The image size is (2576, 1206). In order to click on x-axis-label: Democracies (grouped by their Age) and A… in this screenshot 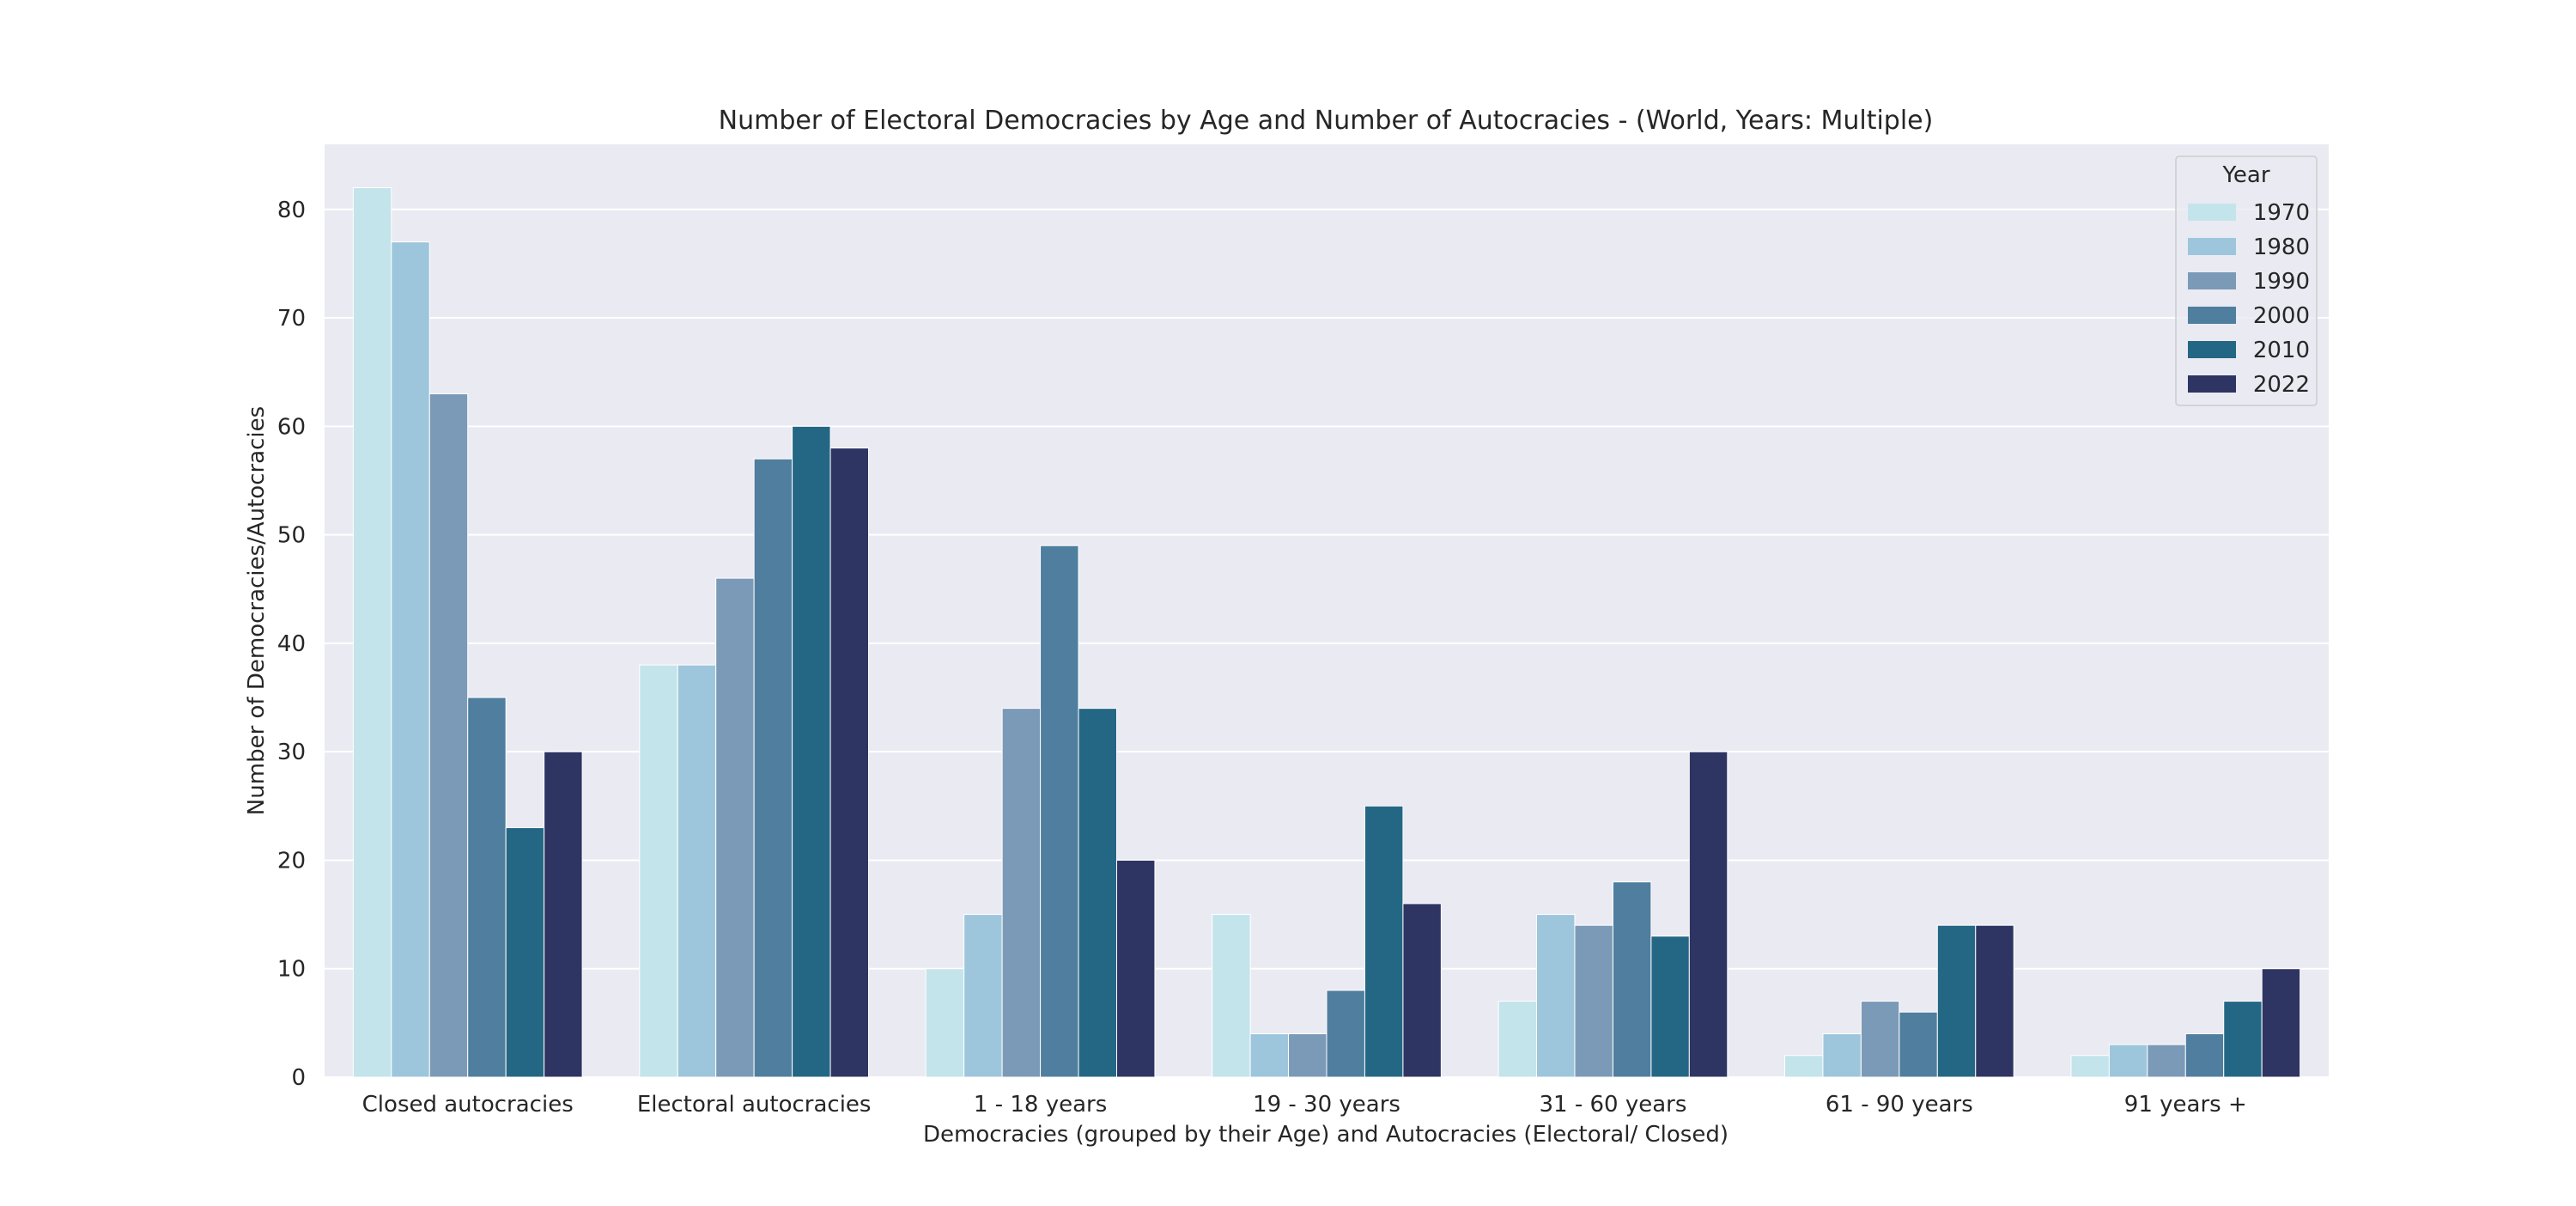, I will do `click(1325, 1135)`.